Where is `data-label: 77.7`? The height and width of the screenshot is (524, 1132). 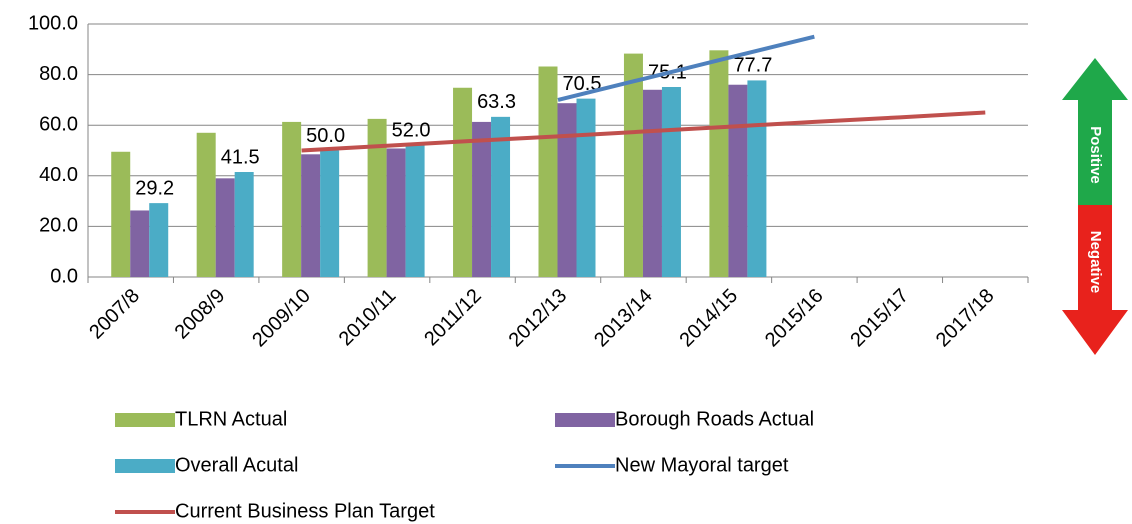
data-label: 77.7 is located at coordinates (752, 66).